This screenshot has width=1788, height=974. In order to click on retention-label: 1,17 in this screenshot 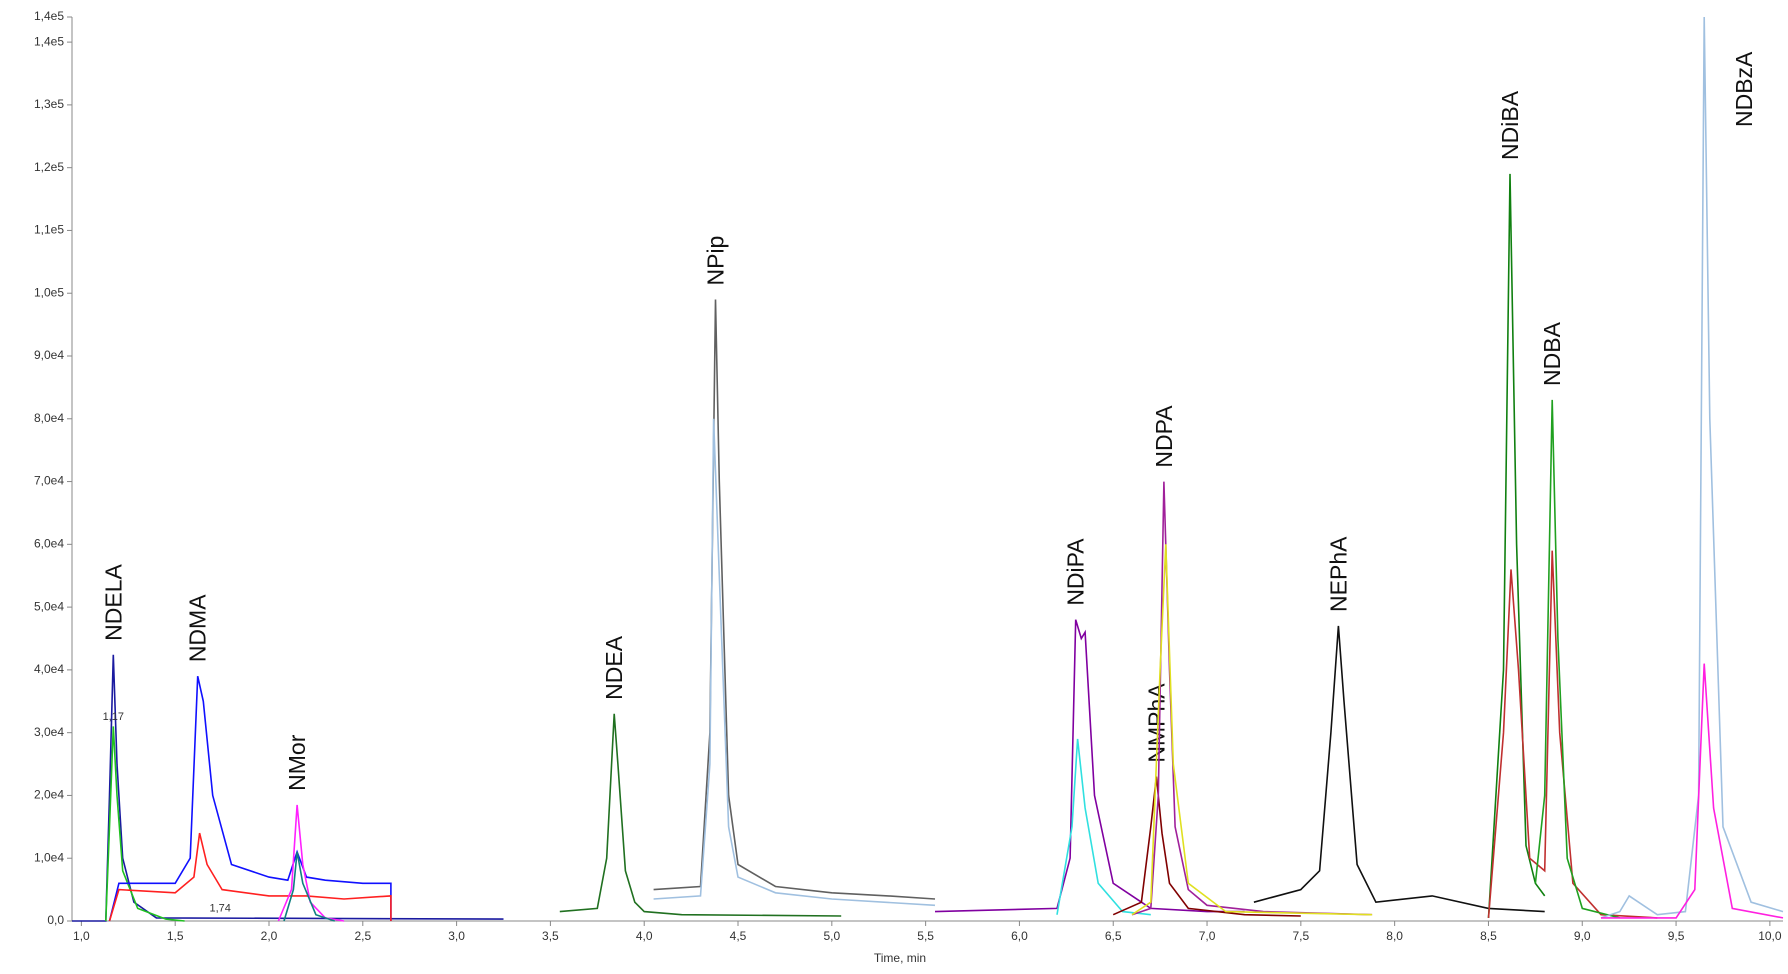, I will do `click(113, 717)`.